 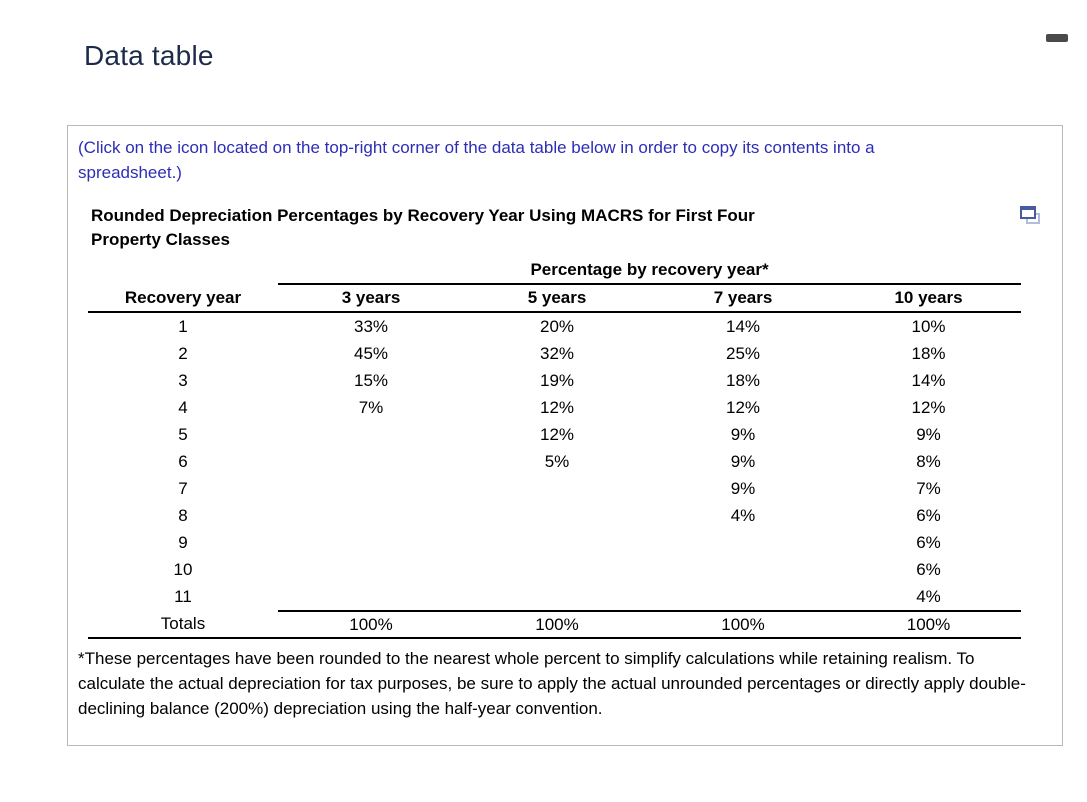 I want to click on table-row: 6 5% 9% 8%, so click(x=554, y=461).